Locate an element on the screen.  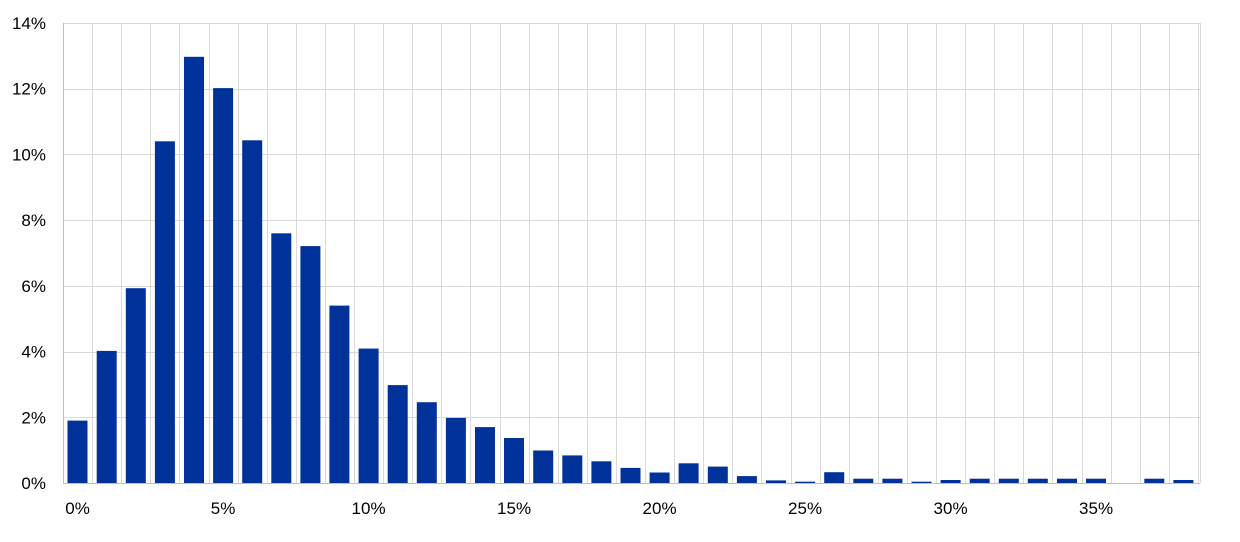
x-tick-label: 15% is located at coordinates (514, 508).